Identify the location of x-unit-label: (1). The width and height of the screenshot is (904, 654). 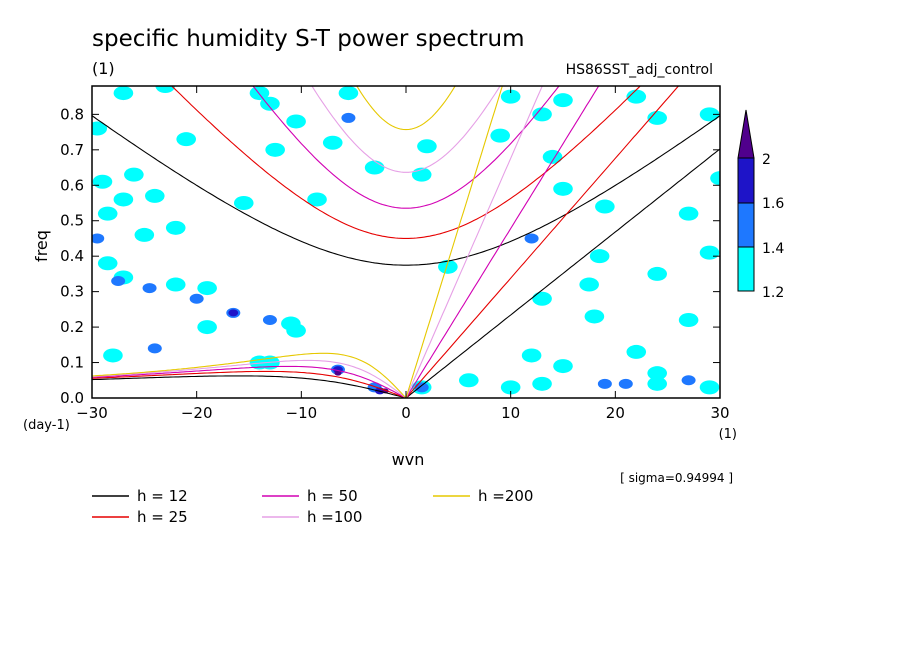
(728, 434).